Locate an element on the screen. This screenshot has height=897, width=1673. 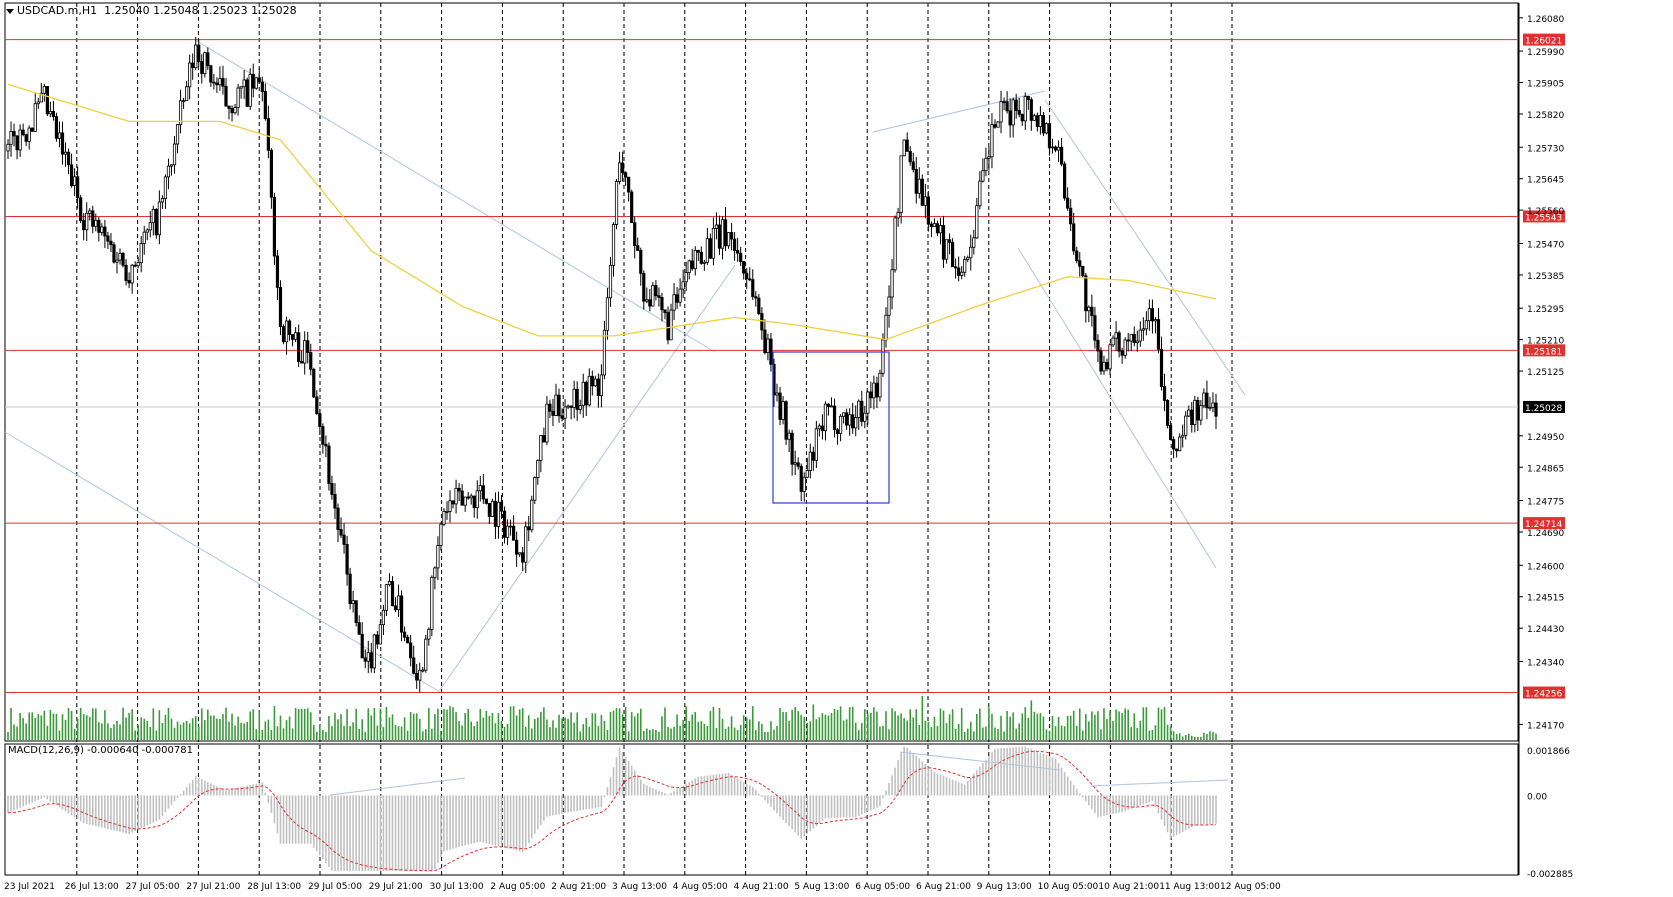
macd-trend-line is located at coordinates (980, 761).